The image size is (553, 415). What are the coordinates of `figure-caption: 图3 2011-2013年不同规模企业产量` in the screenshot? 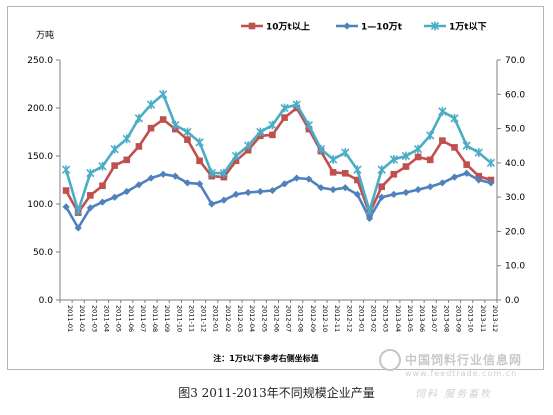 It's located at (276, 393).